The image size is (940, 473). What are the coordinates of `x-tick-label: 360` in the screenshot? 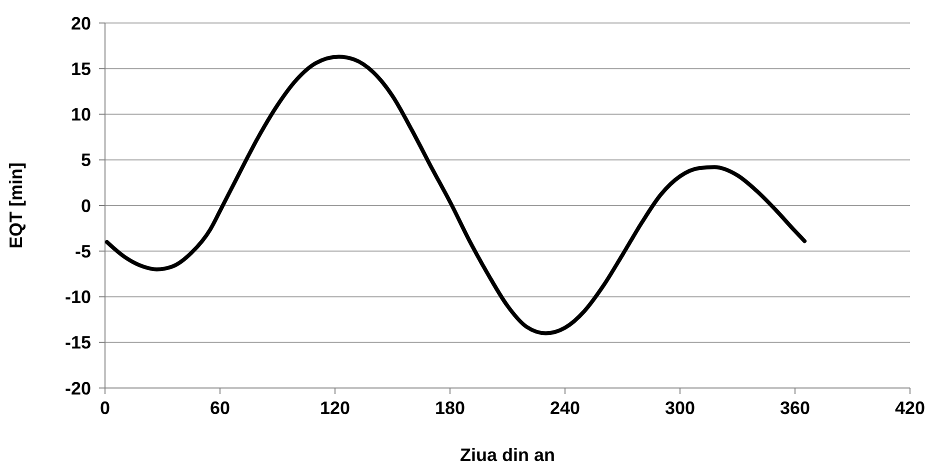 It's located at (795, 408).